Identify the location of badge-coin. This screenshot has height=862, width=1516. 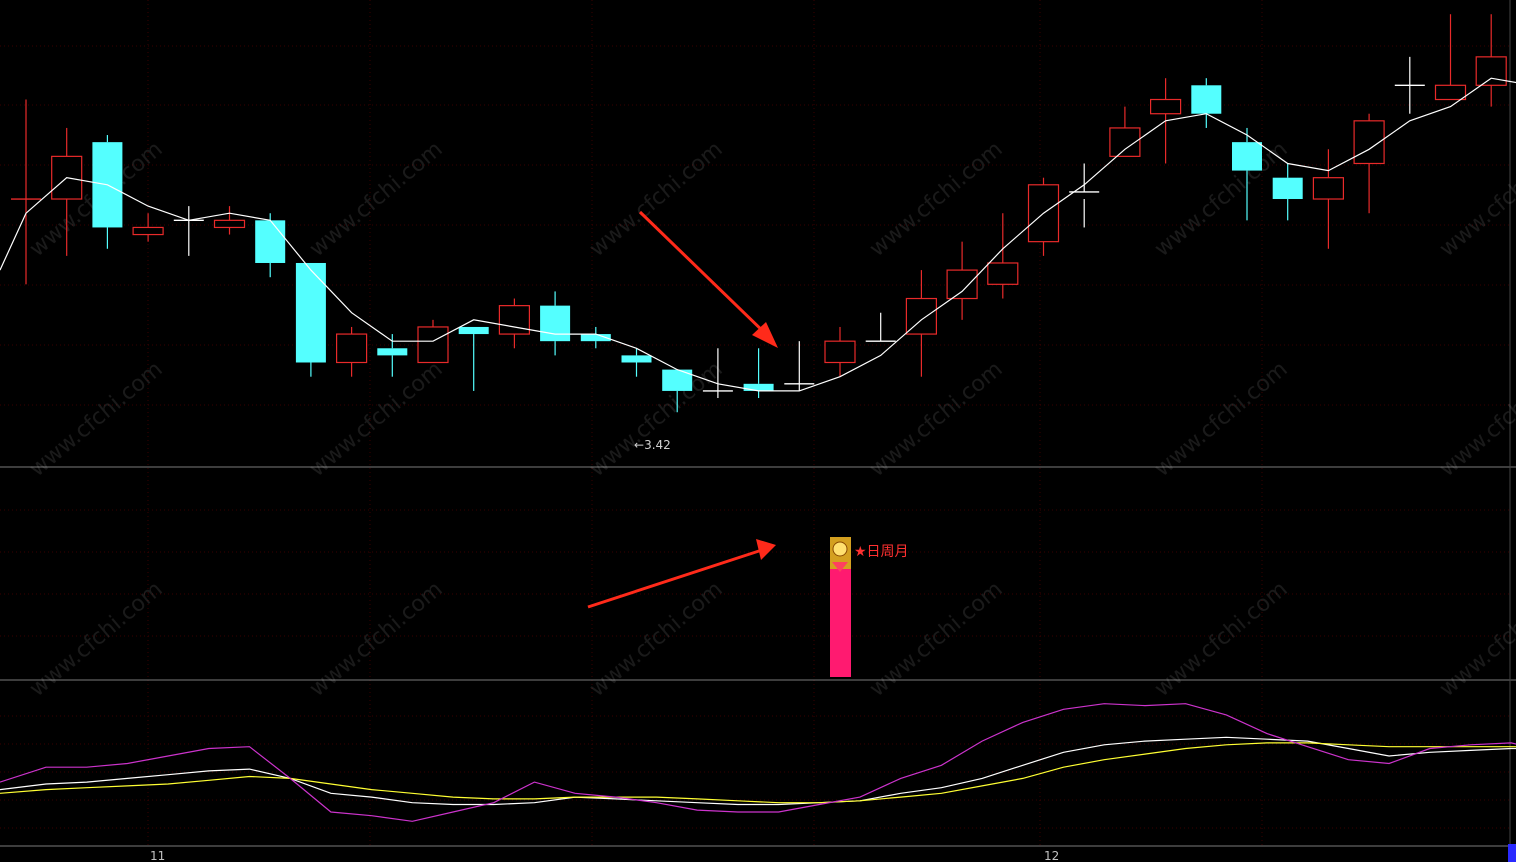
(840, 549).